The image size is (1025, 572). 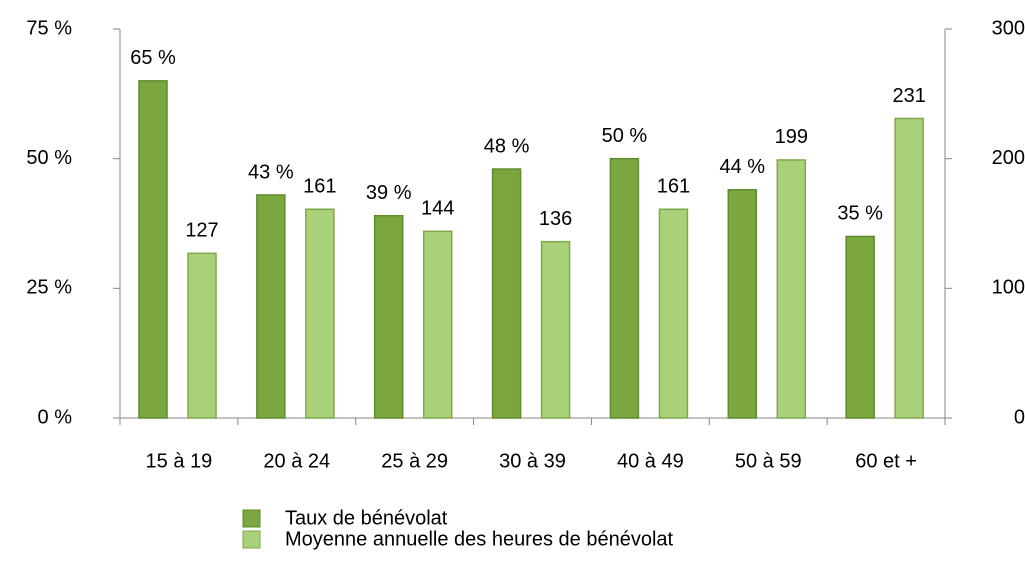 I want to click on value-label: 231, so click(x=908, y=96).